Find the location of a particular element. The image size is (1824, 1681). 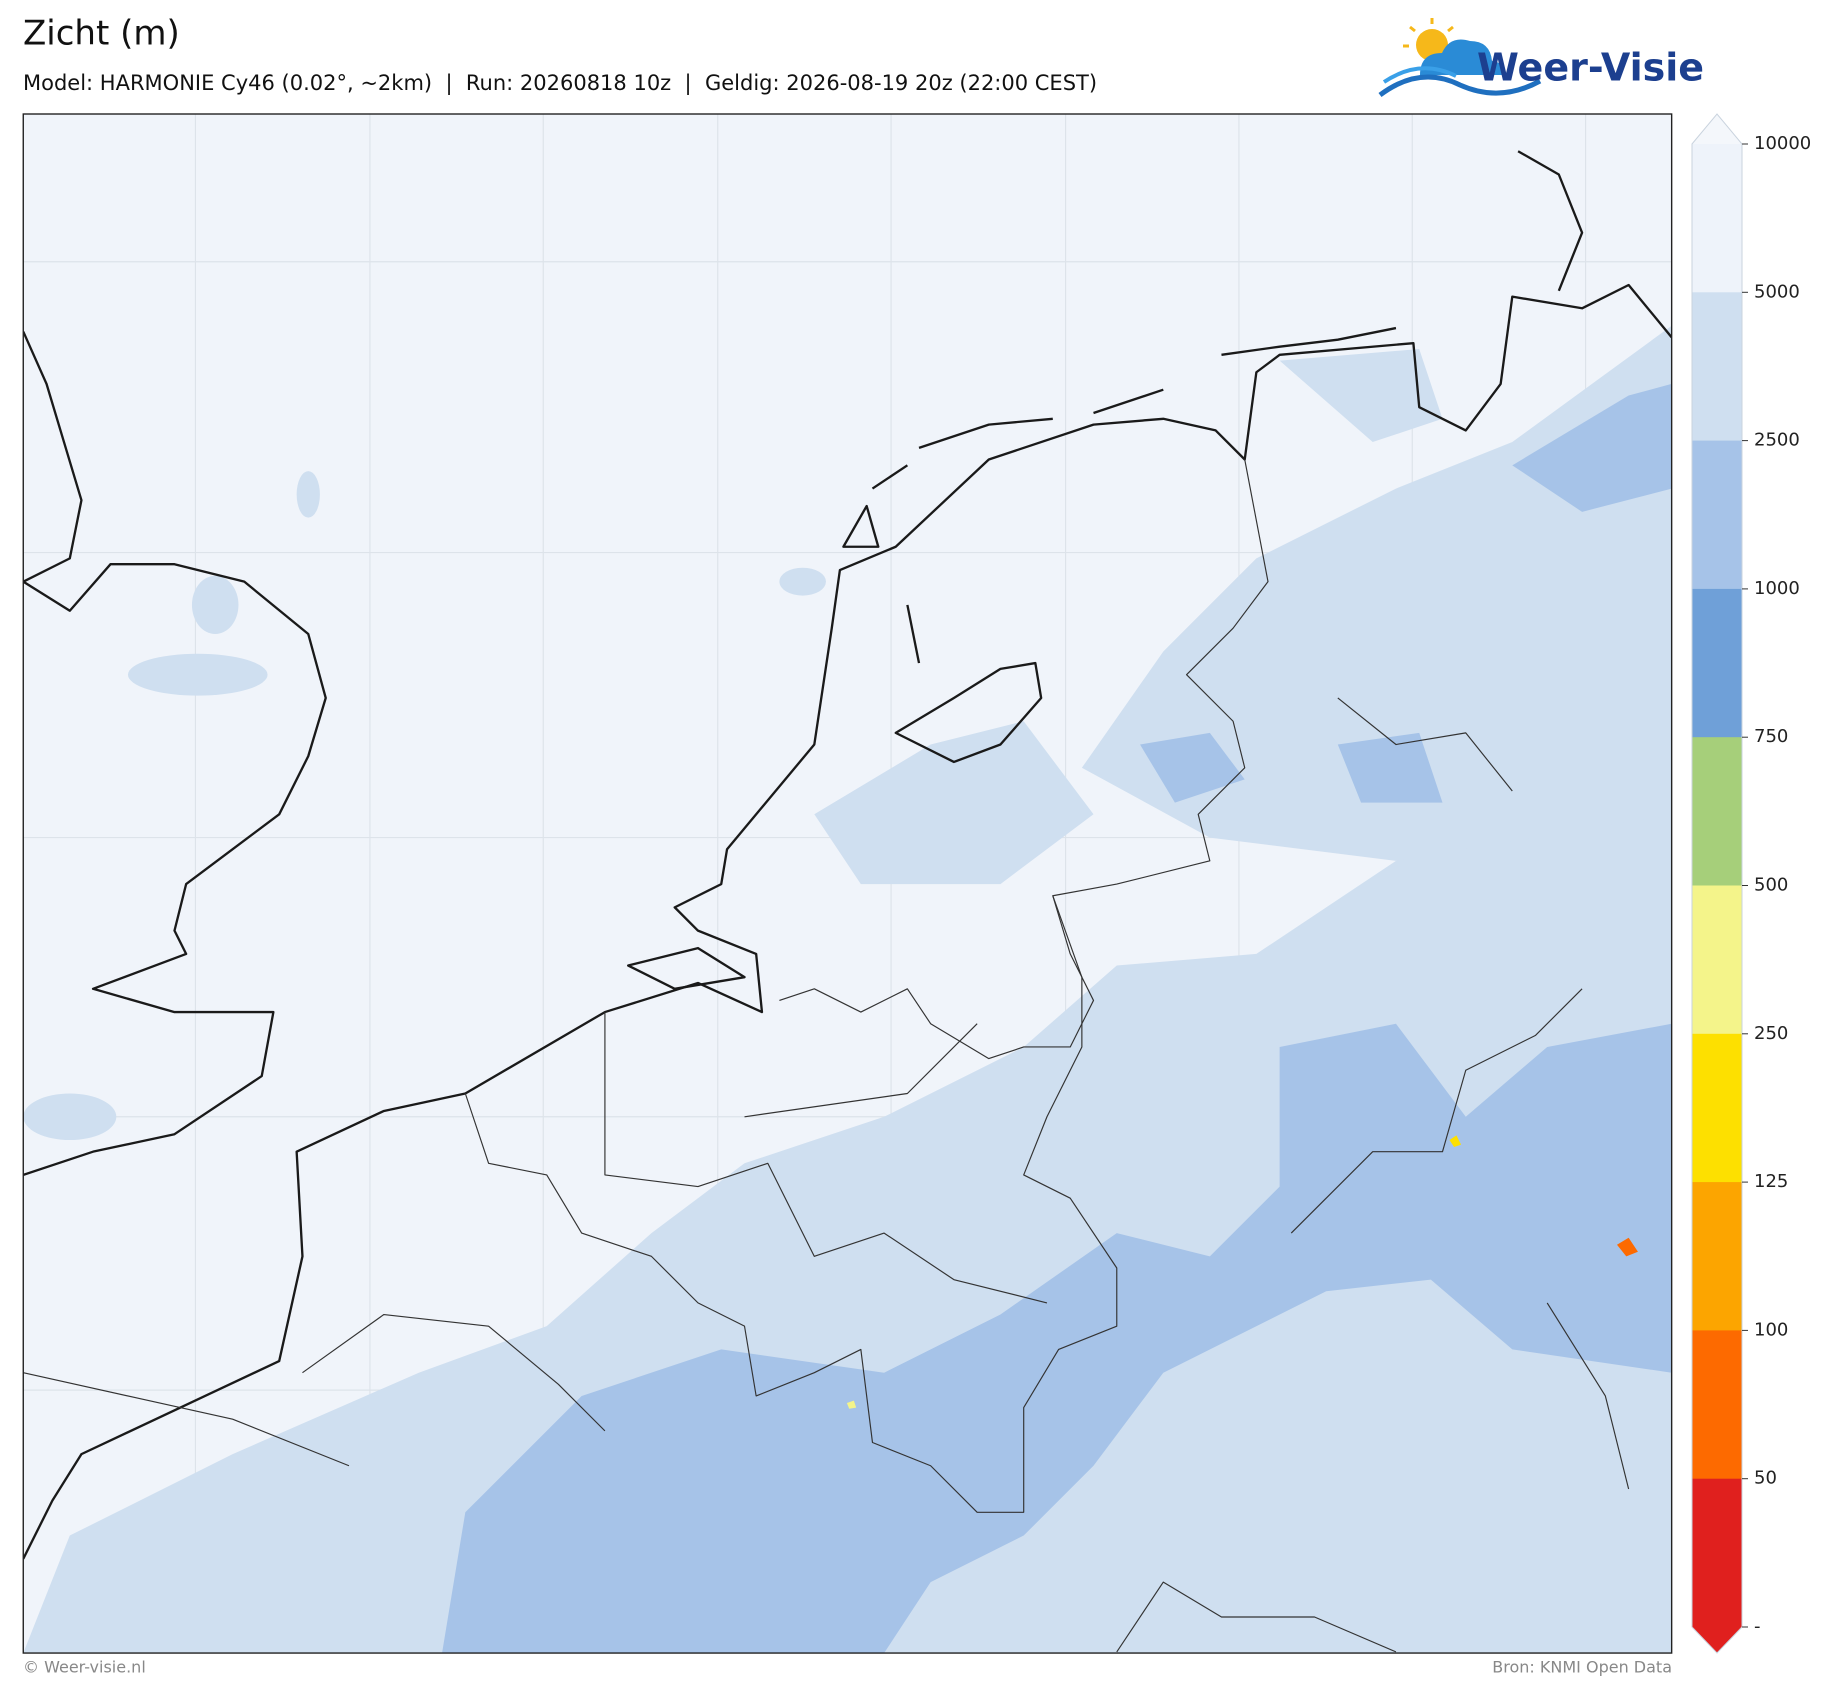

colorbar-extend-bottom is located at coordinates (1717, 1640).